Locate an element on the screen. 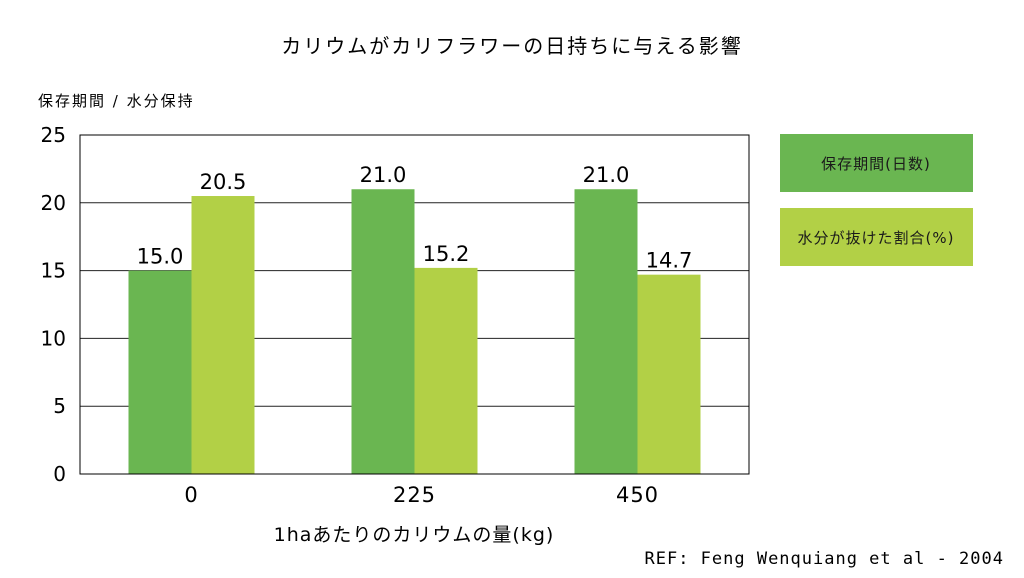 The image size is (1024, 578). y-tick-labels: 0 5 10 15 20 25 is located at coordinates (53, 304).